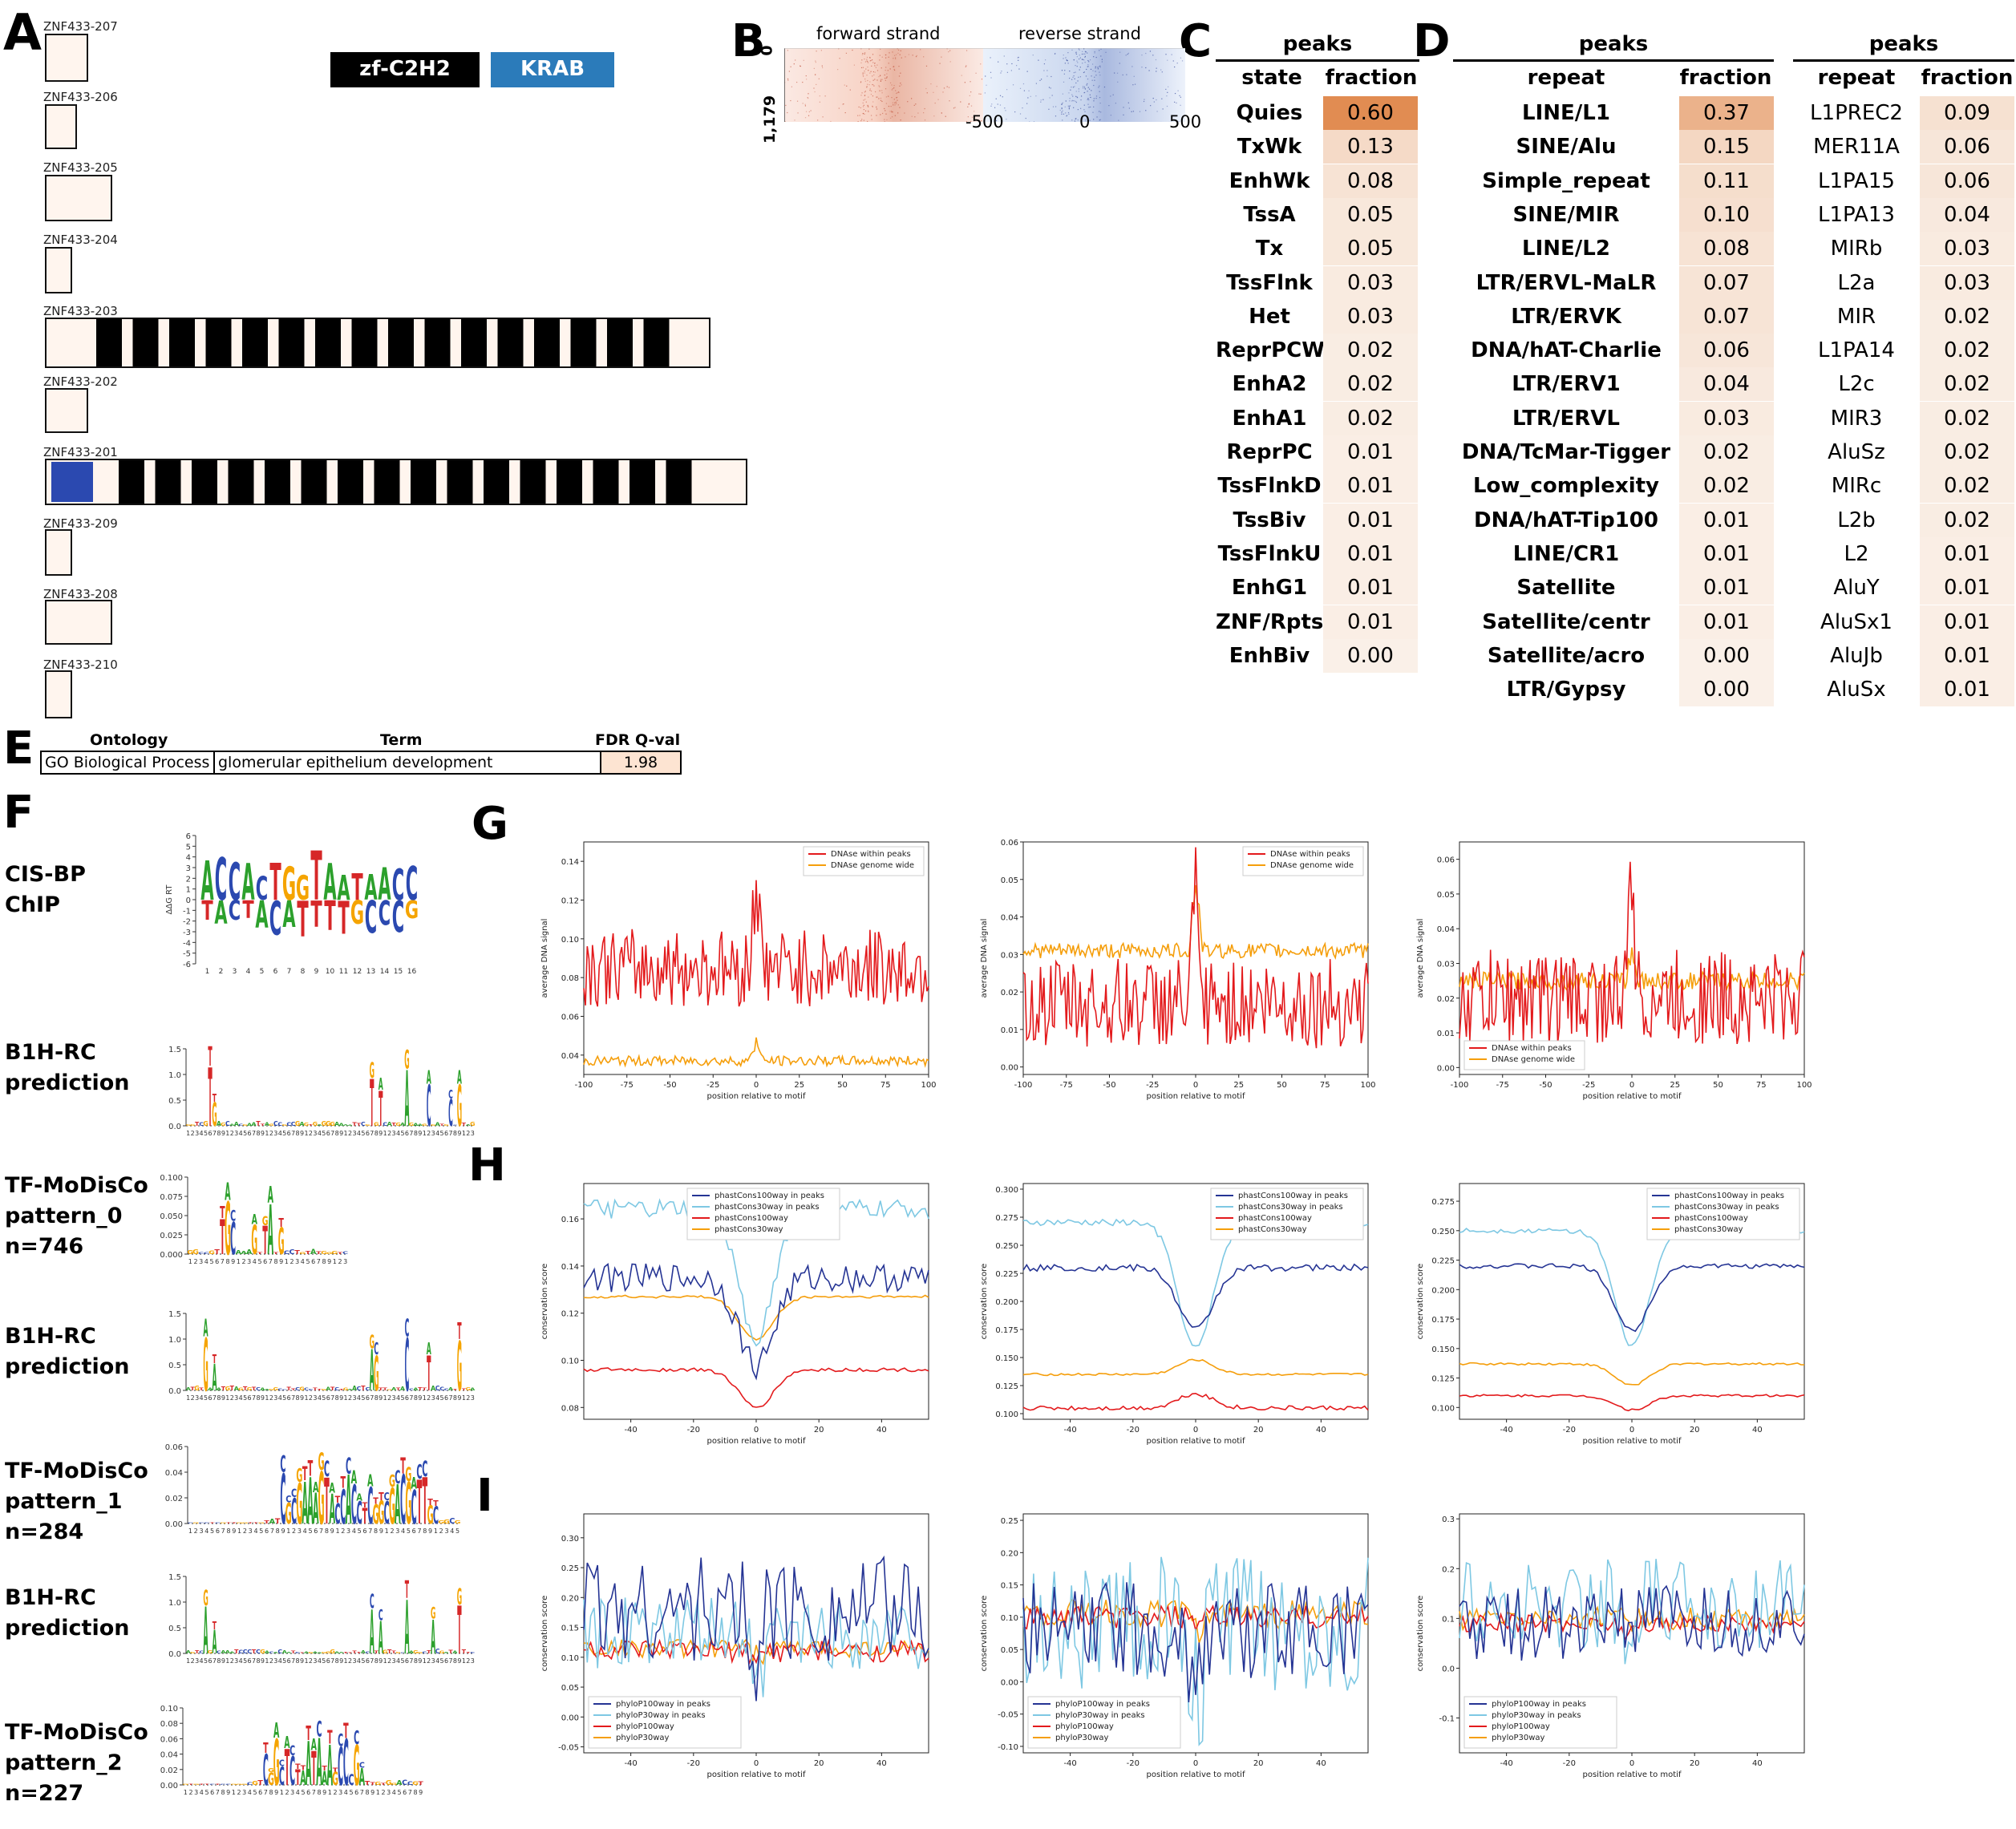  I want to click on isoform-exon, so click(61, 127).